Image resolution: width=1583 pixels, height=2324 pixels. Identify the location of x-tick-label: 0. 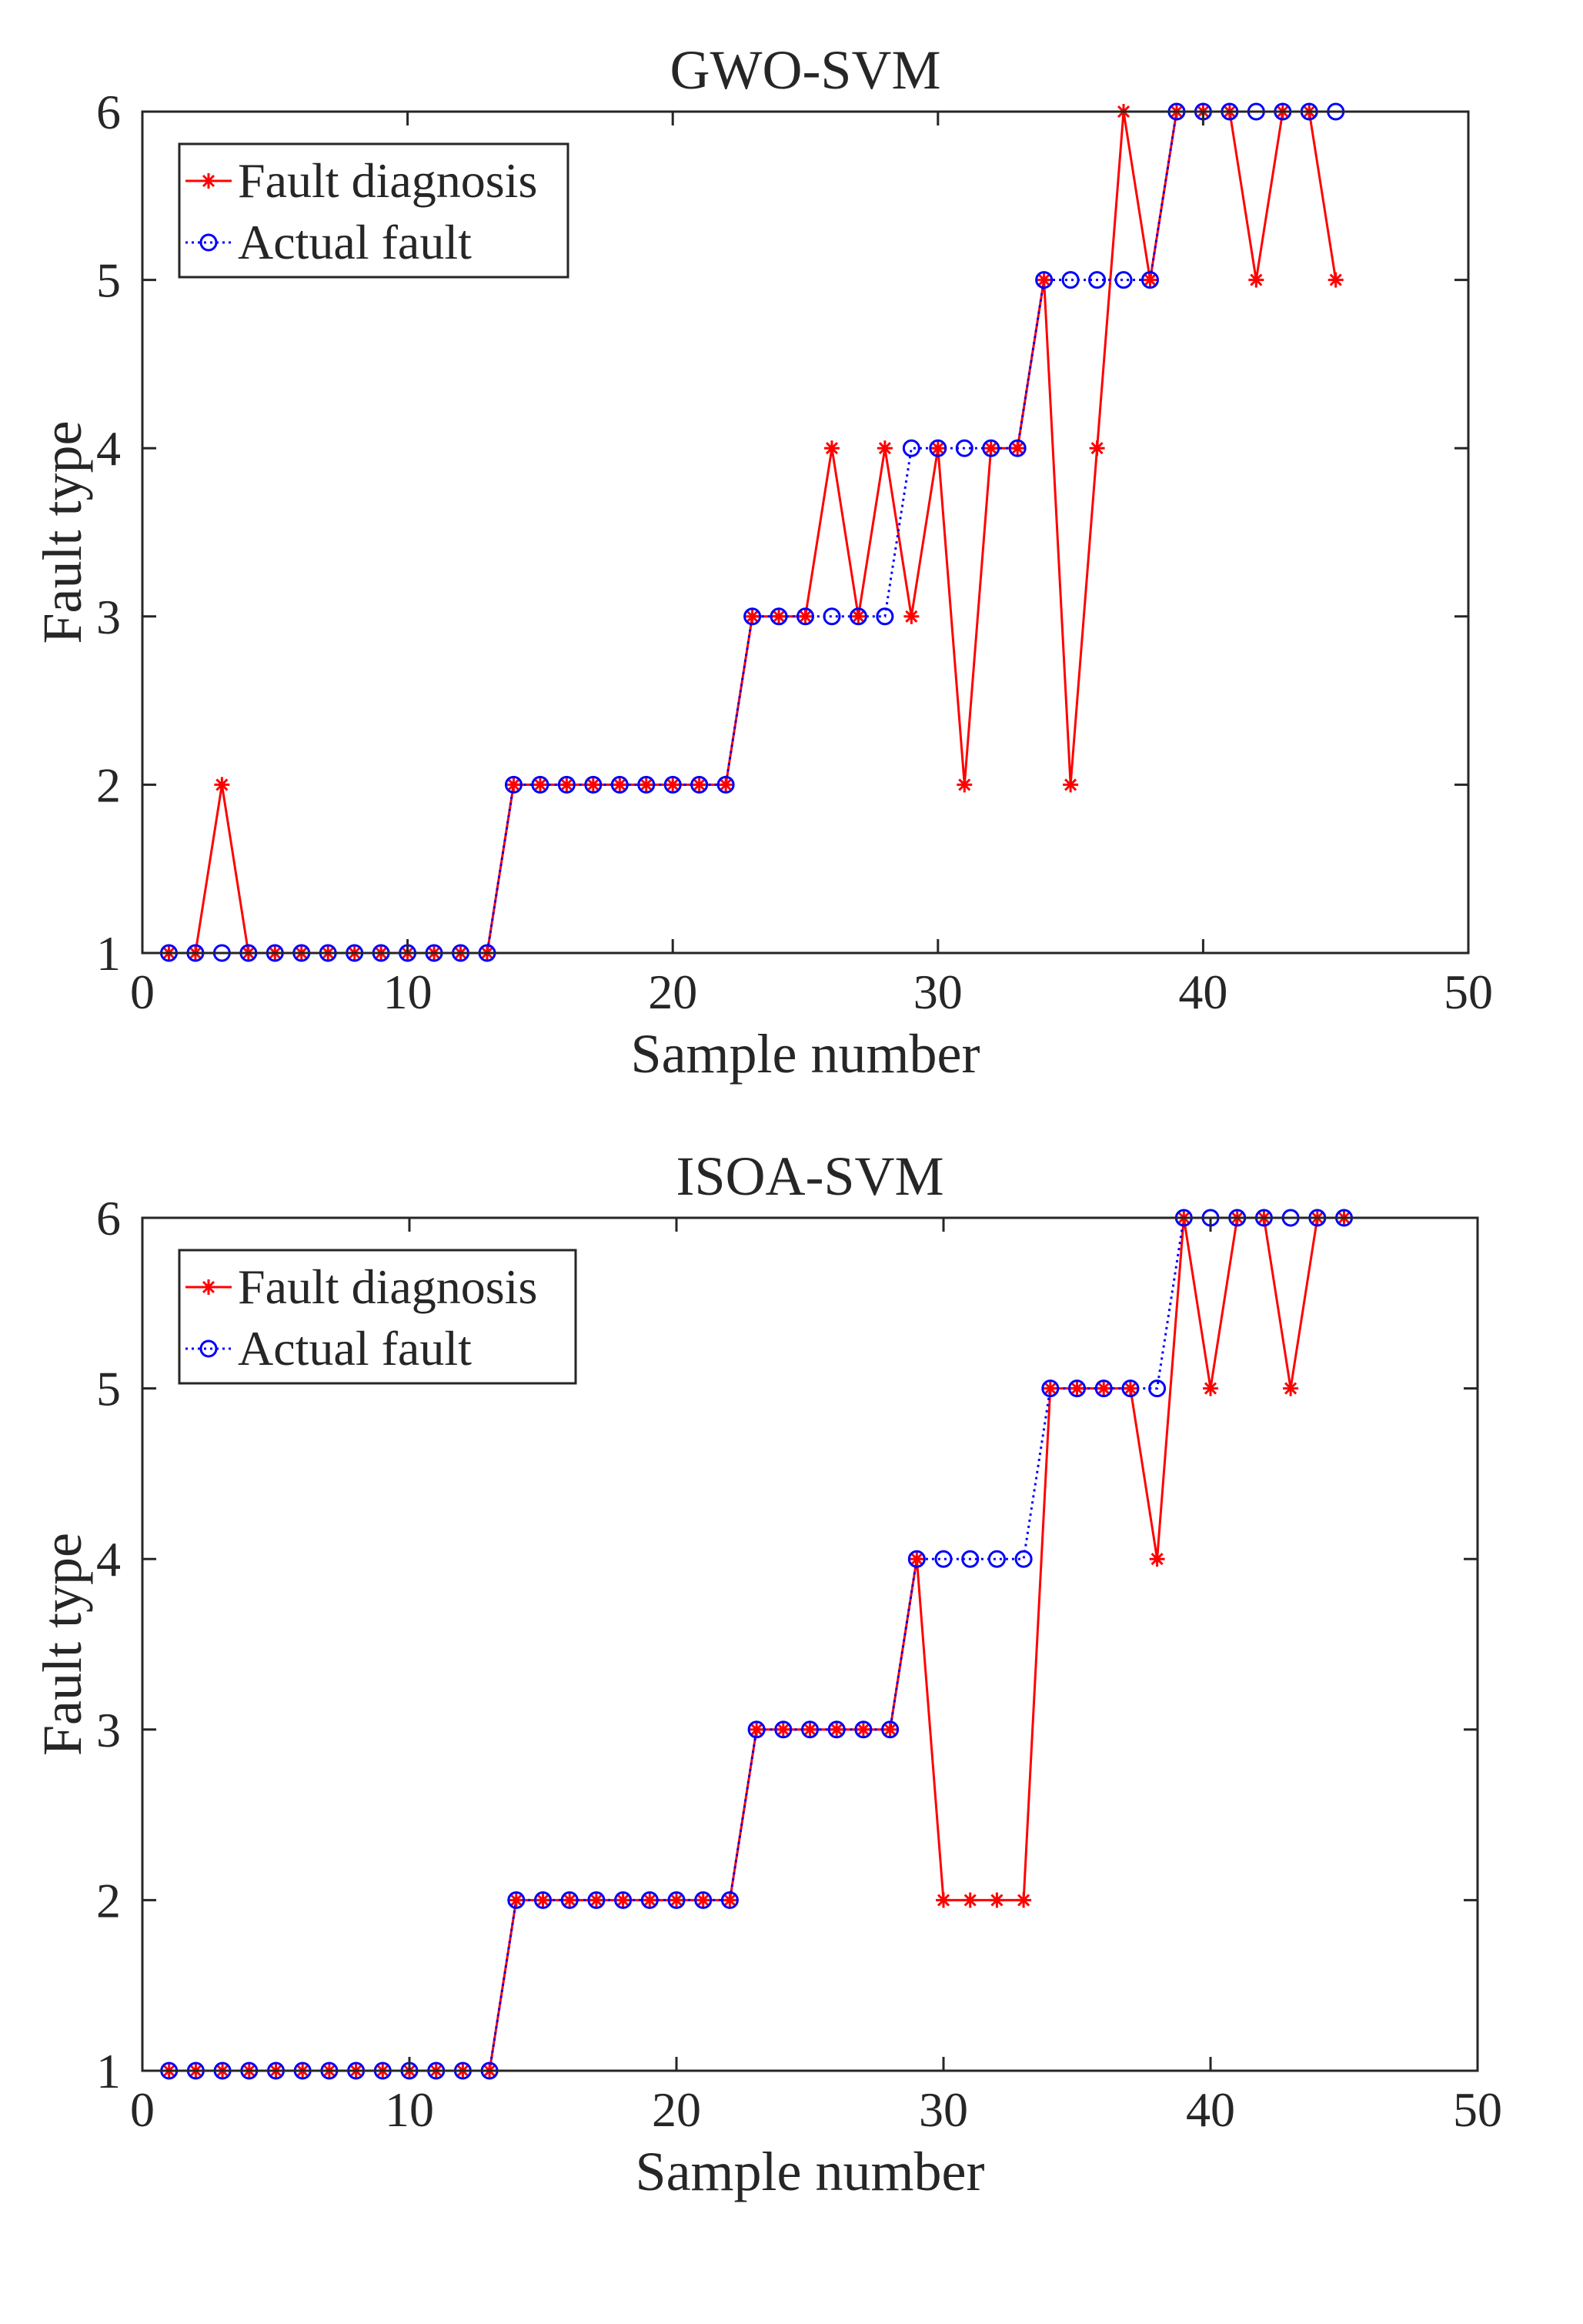
(142, 2109).